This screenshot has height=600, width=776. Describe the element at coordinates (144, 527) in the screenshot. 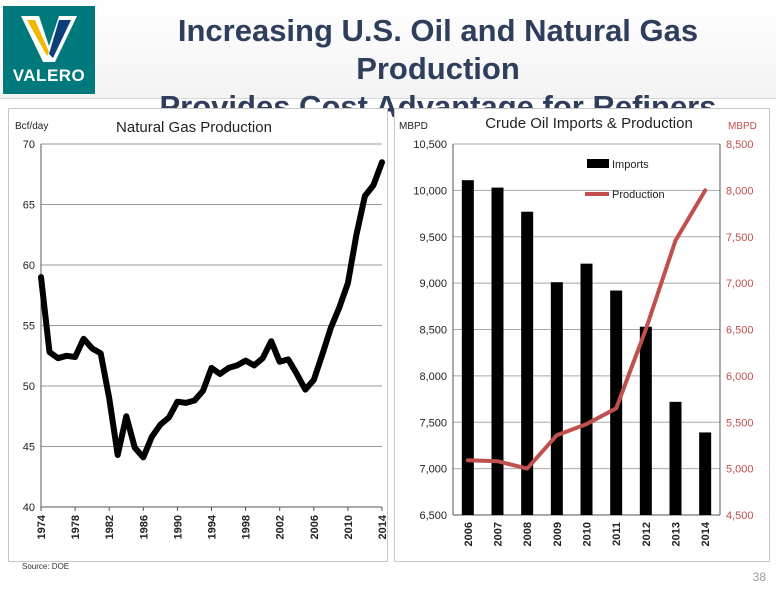

I see `x-tick-label: 1986` at that location.